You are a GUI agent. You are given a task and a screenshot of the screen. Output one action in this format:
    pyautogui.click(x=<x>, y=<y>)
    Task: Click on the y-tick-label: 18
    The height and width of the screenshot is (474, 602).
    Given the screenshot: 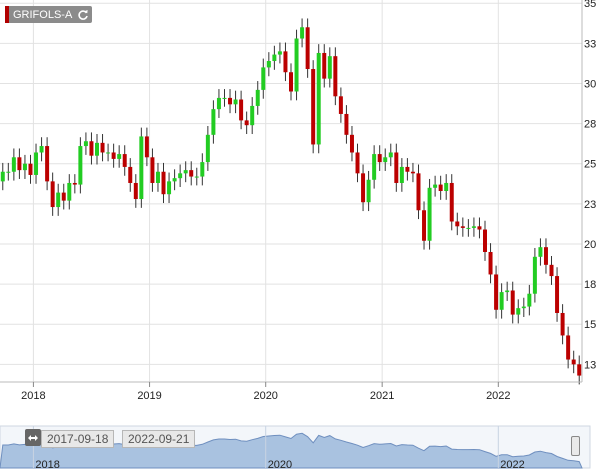 What is the action you would take?
    pyautogui.click(x=590, y=285)
    